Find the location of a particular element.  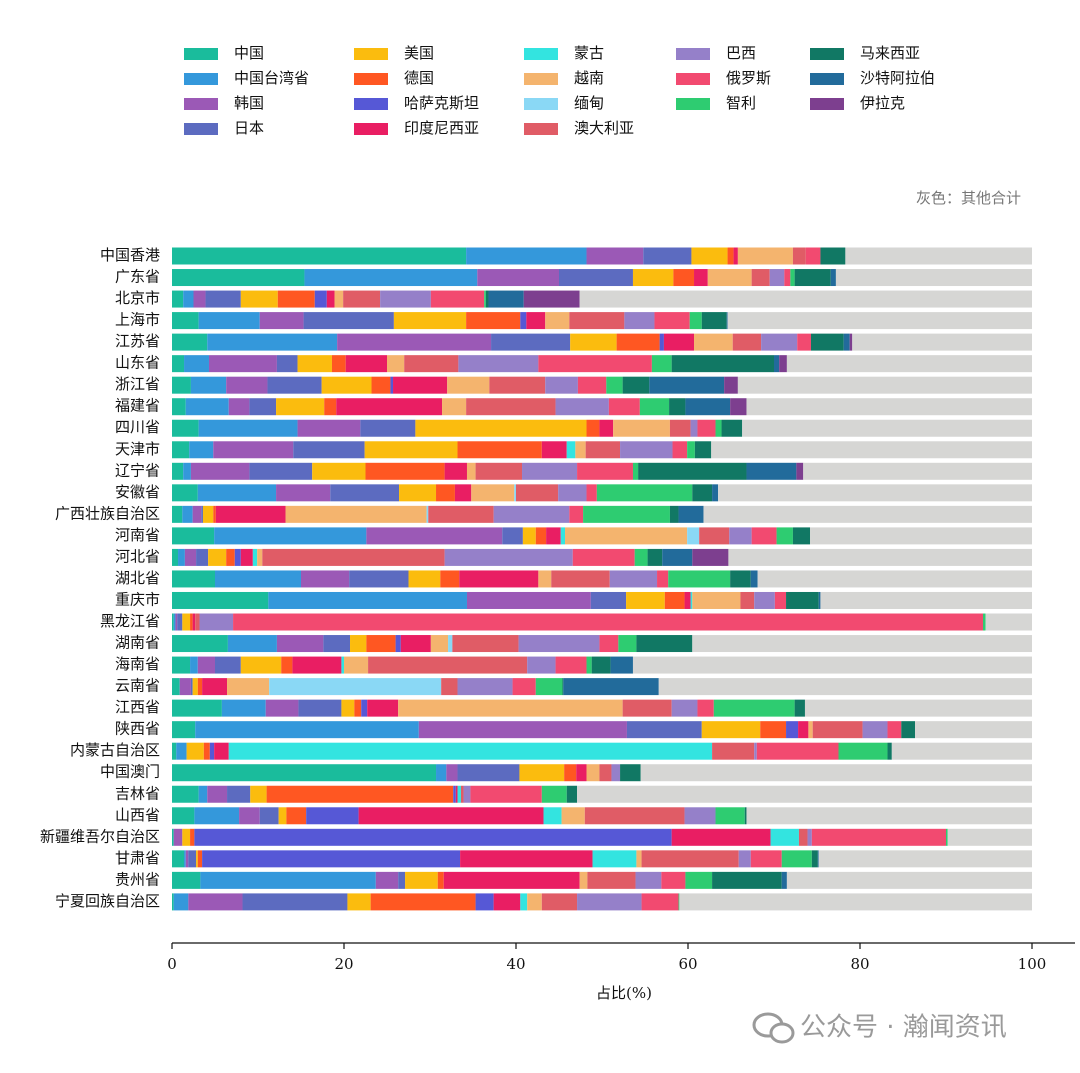

legend-label: 沙特阿拉伯 is located at coordinates (897, 78).